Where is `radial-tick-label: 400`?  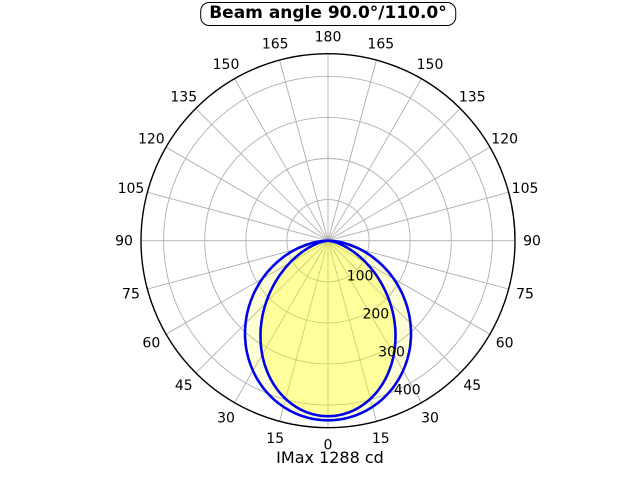
radial-tick-label: 400 is located at coordinates (407, 391).